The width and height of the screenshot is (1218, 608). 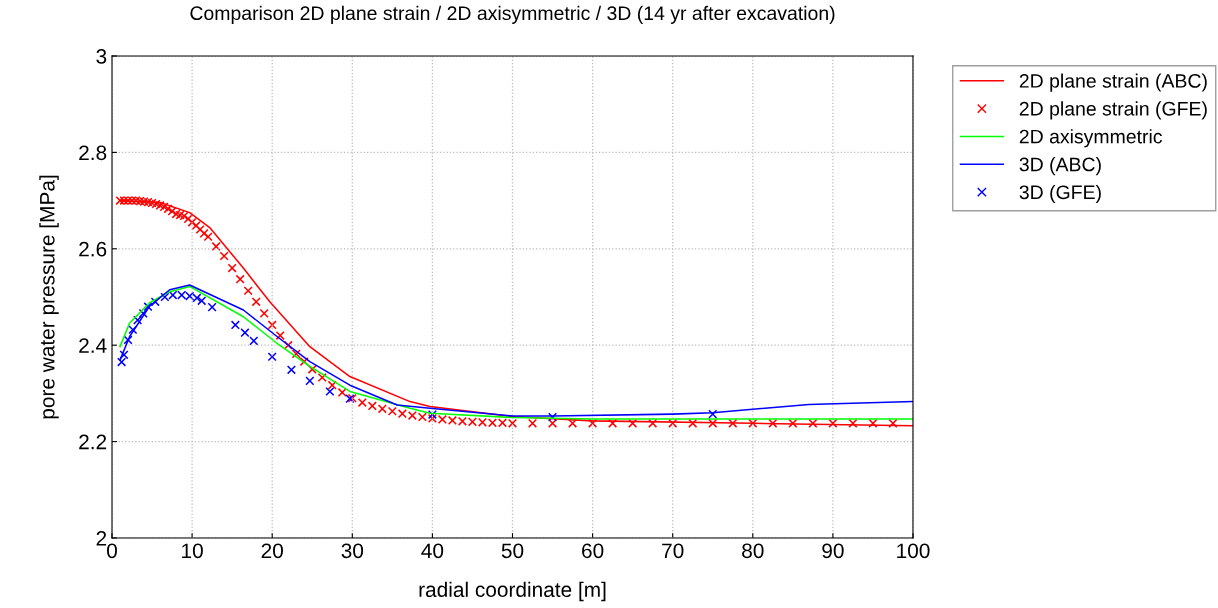 What do you see at coordinates (1060, 166) in the screenshot?
I see `legend-label: 3D (ABC)` at bounding box center [1060, 166].